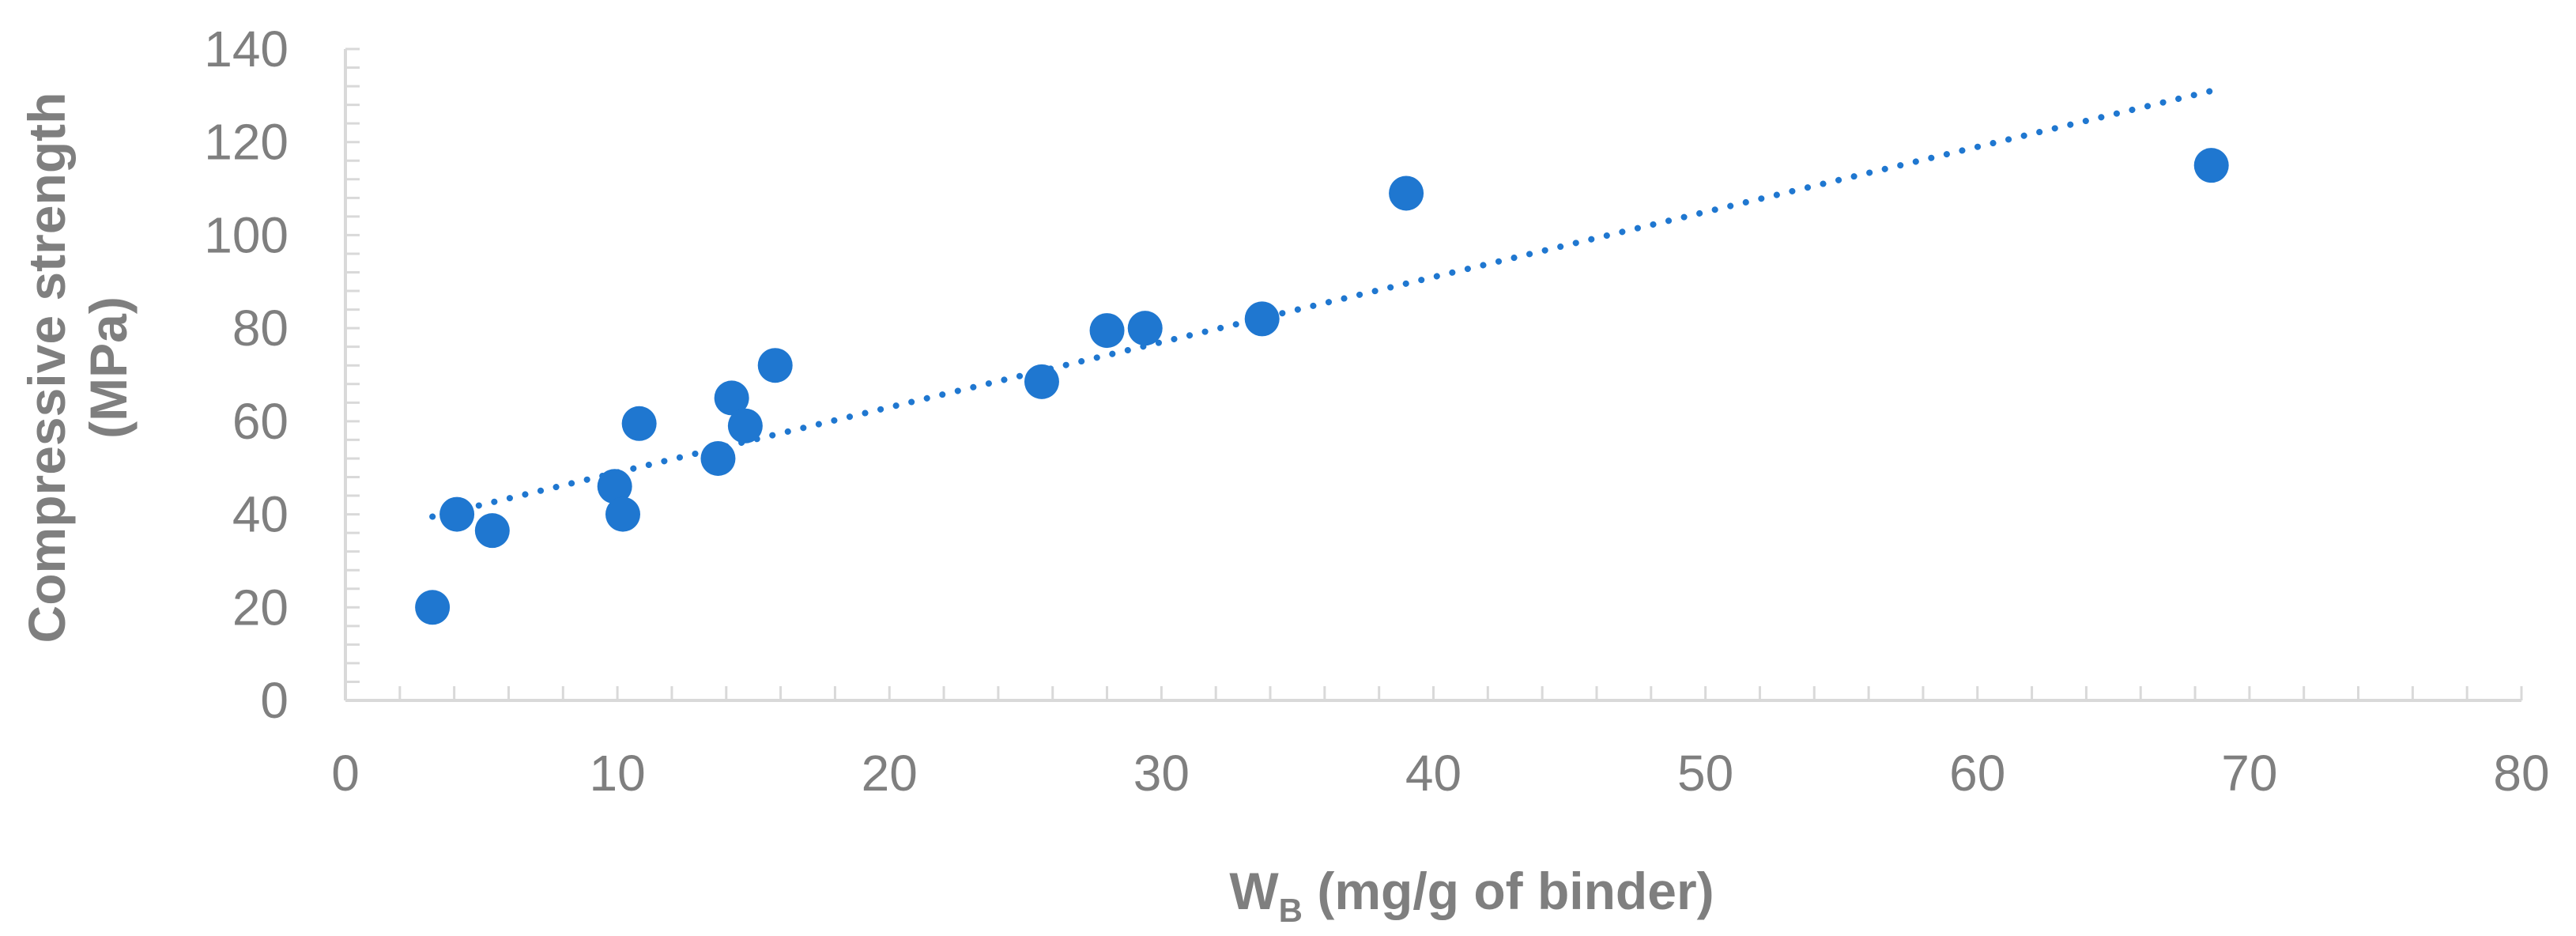  What do you see at coordinates (246, 49) in the screenshot?
I see `y-tick-label: 140` at bounding box center [246, 49].